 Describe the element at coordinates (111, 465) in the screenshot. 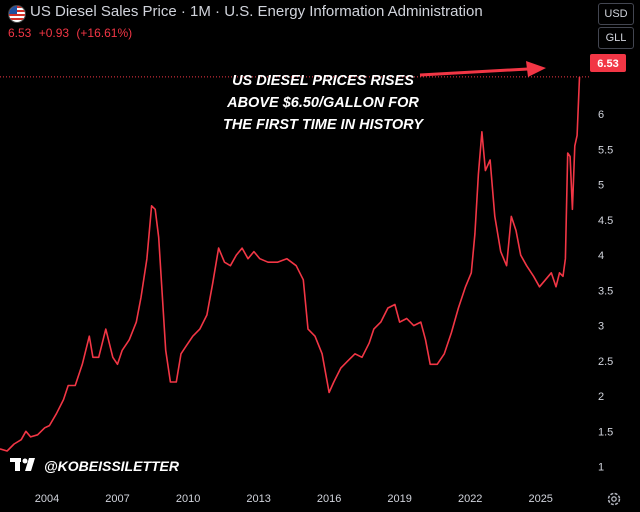

I see `watermark-handle: @KOBEISSILETTER` at that location.